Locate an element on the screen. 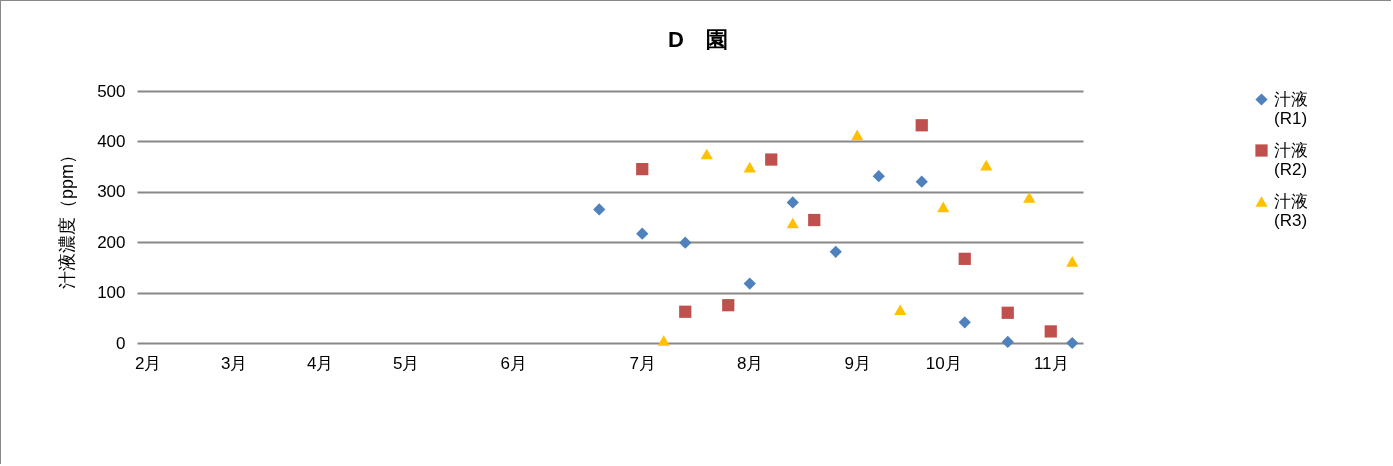 This screenshot has width=1393, height=466. x-tick-label: 2月 is located at coordinates (148, 363).